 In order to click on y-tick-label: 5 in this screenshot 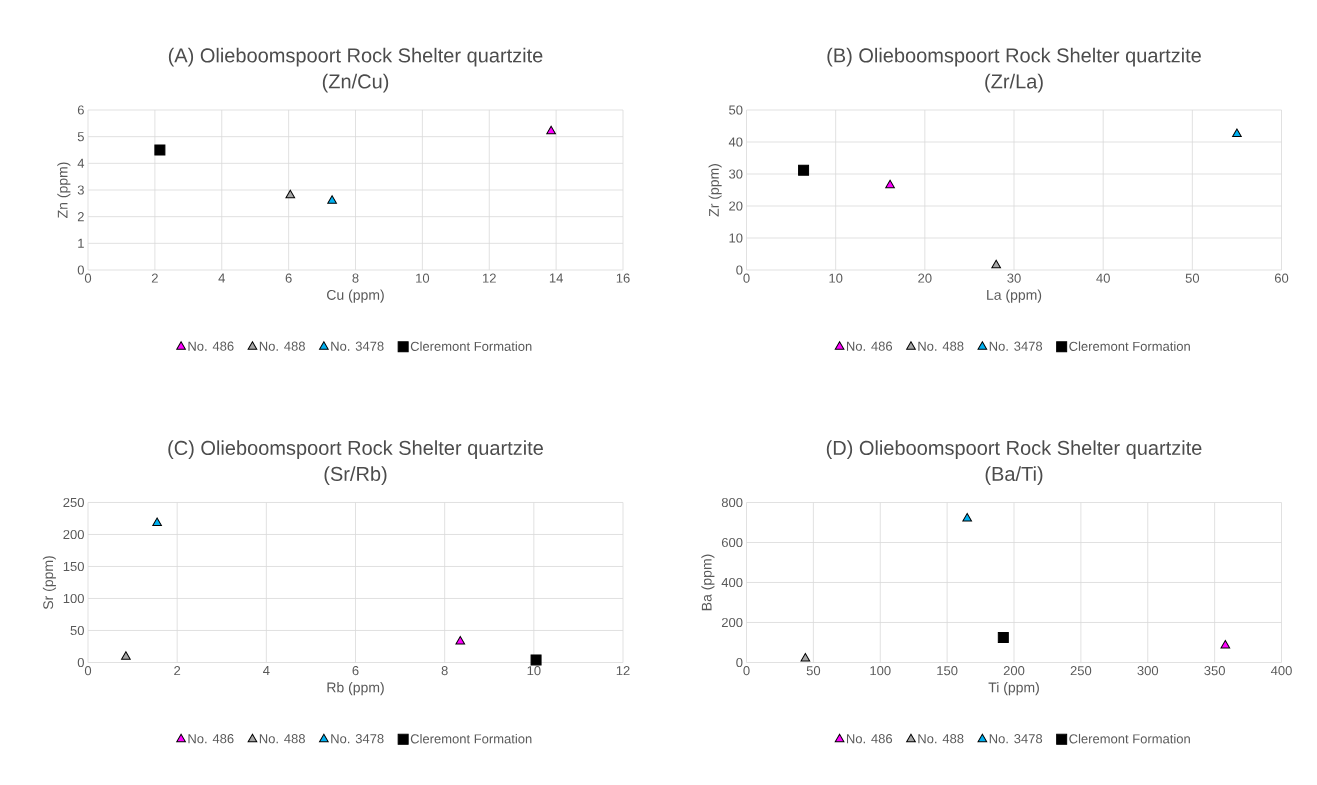, I will do `click(80, 137)`.